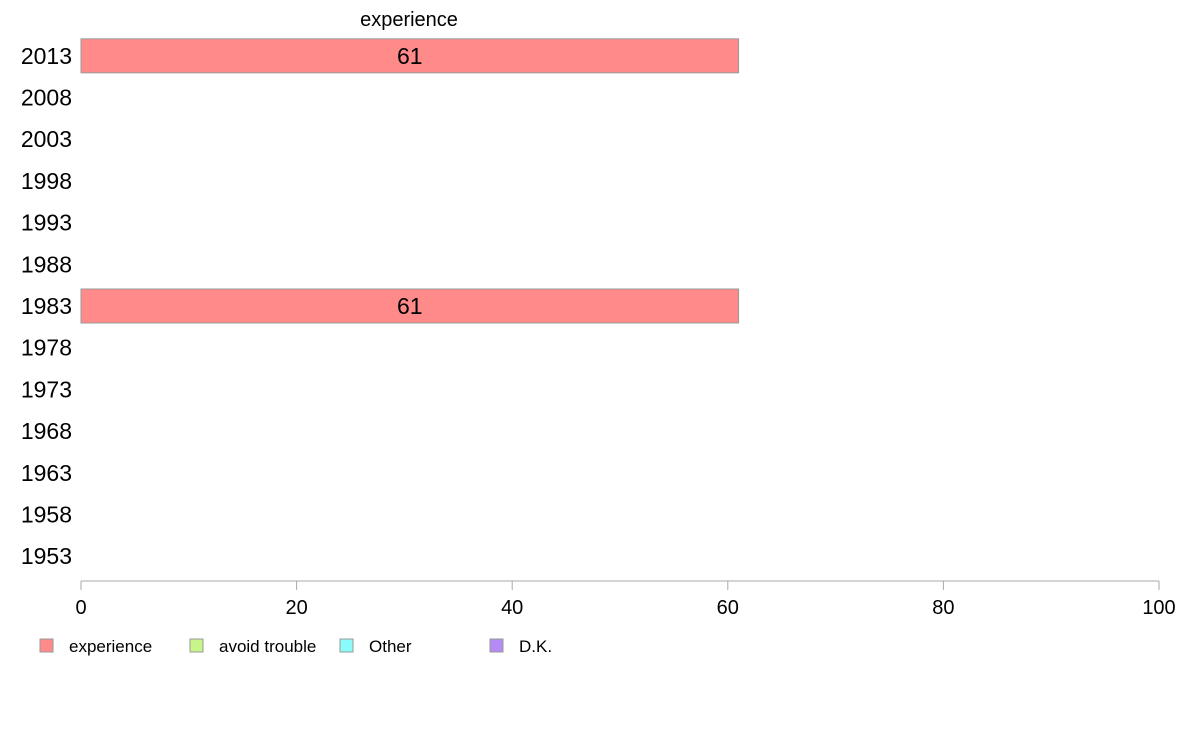 The height and width of the screenshot is (736, 1188). I want to click on x-tick-label: 100, so click(1158, 608).